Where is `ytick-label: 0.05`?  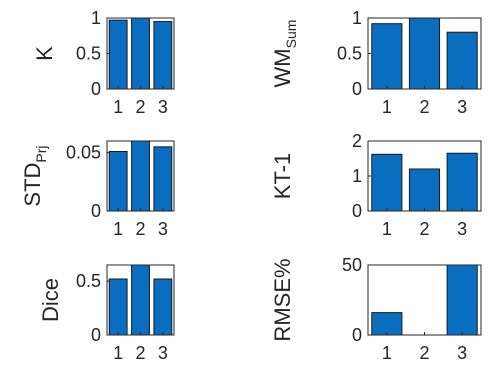
ytick-label: 0.05 is located at coordinates (83, 153).